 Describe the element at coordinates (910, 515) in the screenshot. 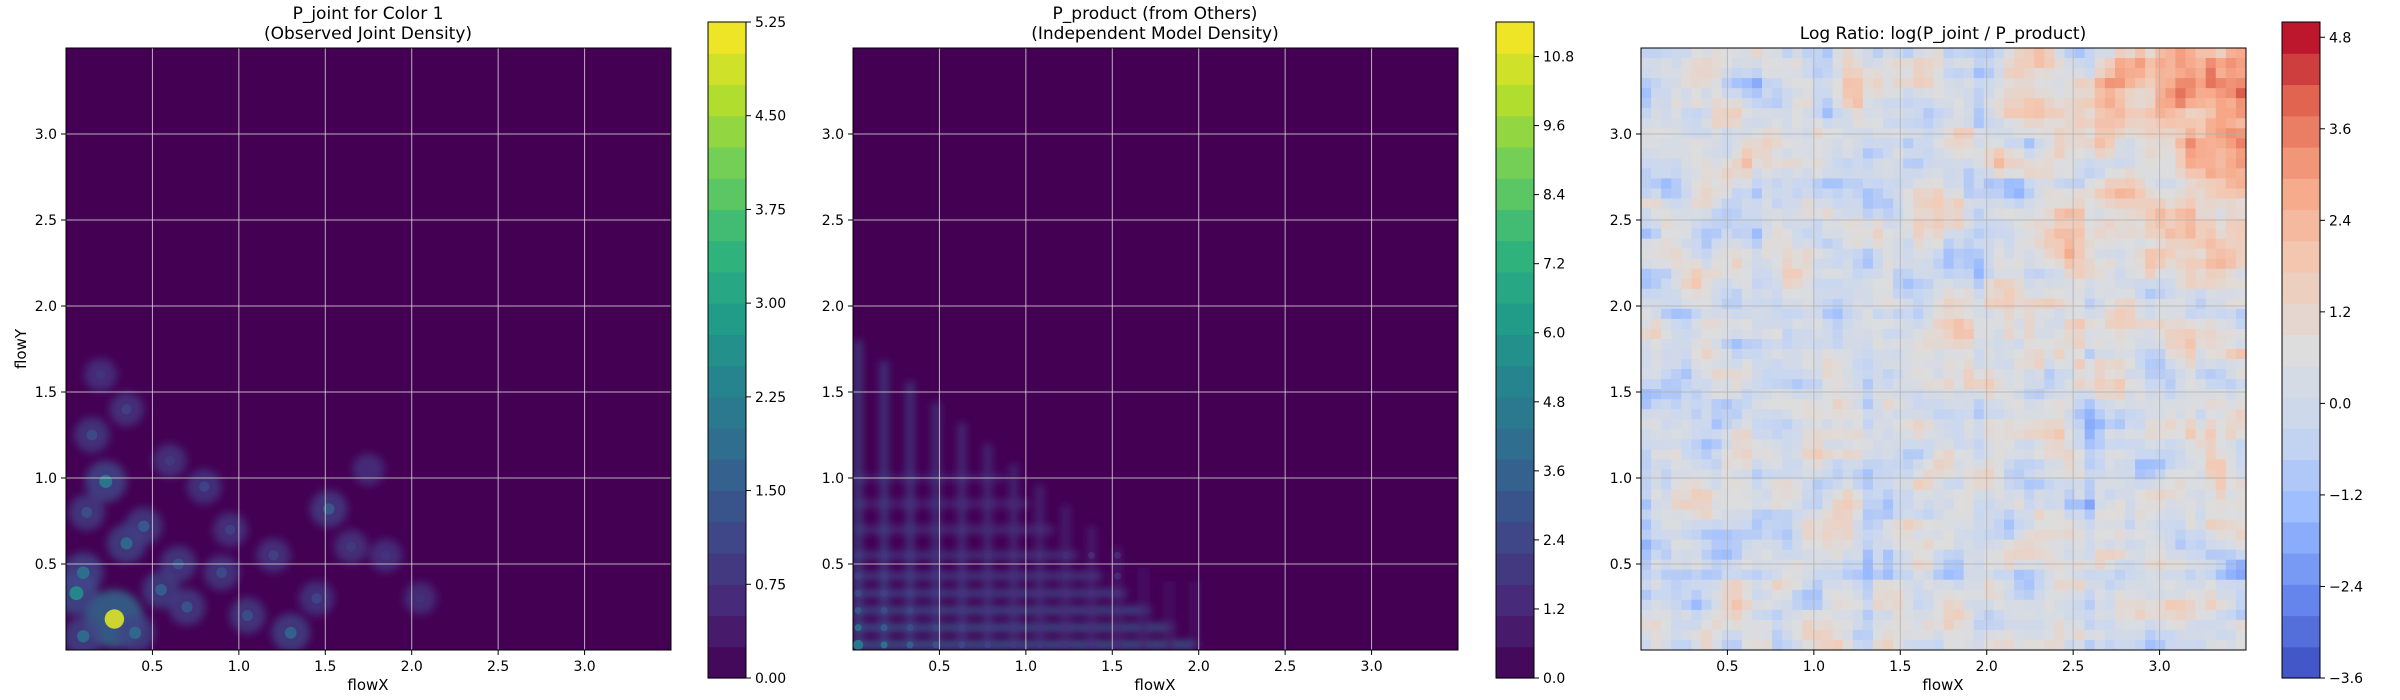

I see `product-band-vertical` at that location.